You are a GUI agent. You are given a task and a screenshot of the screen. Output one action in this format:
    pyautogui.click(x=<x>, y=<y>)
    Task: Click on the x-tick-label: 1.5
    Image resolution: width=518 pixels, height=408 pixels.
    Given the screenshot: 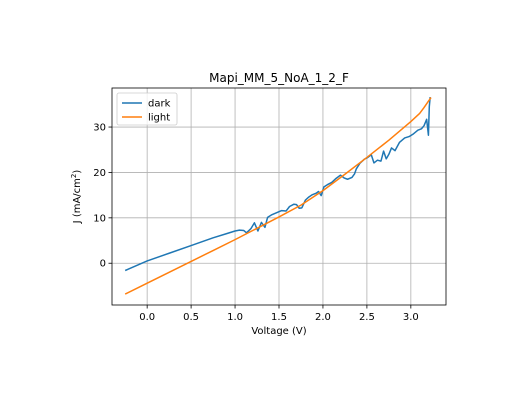 What is the action you would take?
    pyautogui.click(x=279, y=317)
    